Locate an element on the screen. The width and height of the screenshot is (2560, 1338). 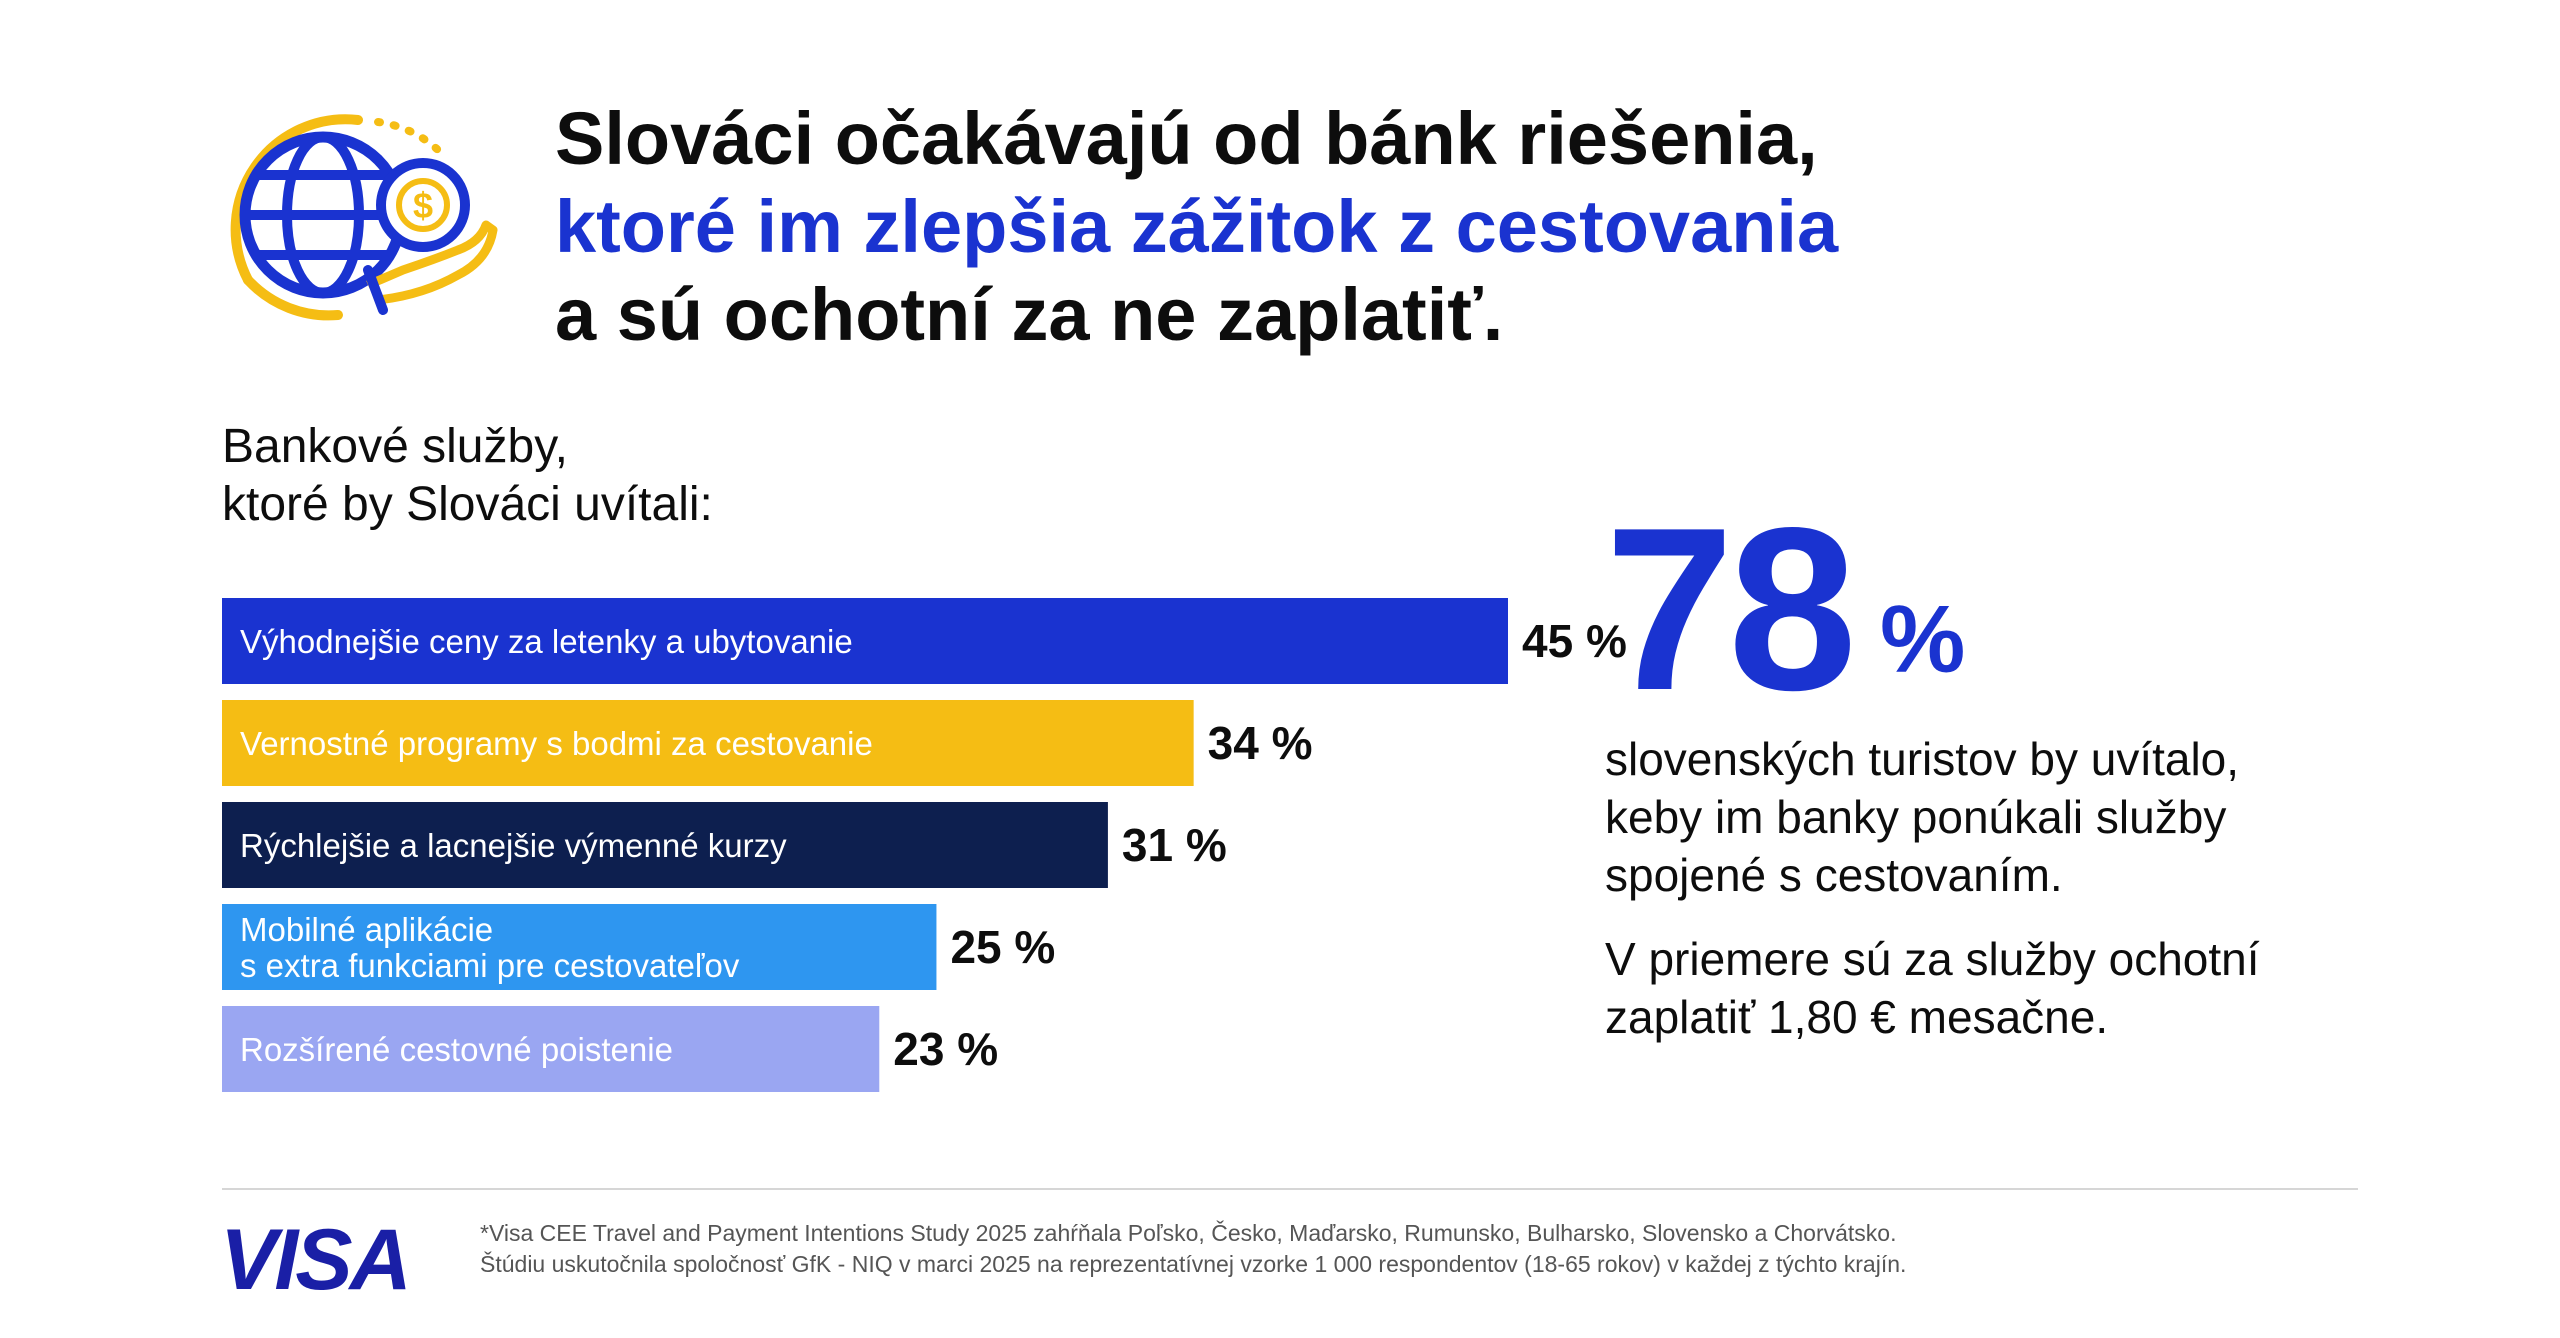
highlight-text-line-1: slovenských turistov by uvítalo, is located at coordinates (1922, 759).